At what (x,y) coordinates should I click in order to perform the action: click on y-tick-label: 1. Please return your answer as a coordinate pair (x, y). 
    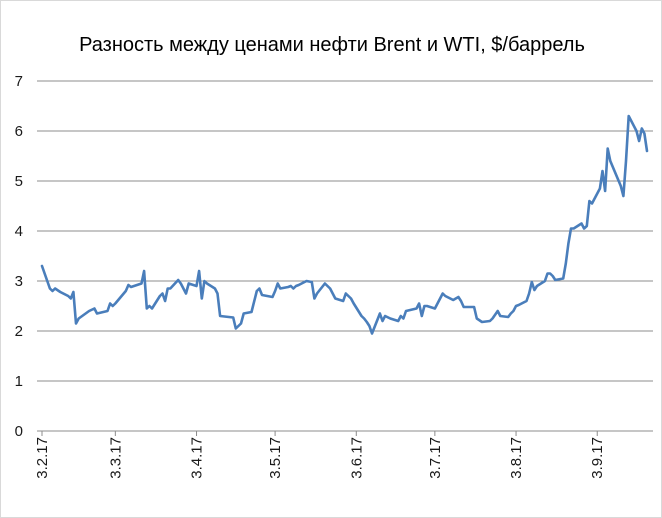
    Looking at the image, I should click on (19, 381).